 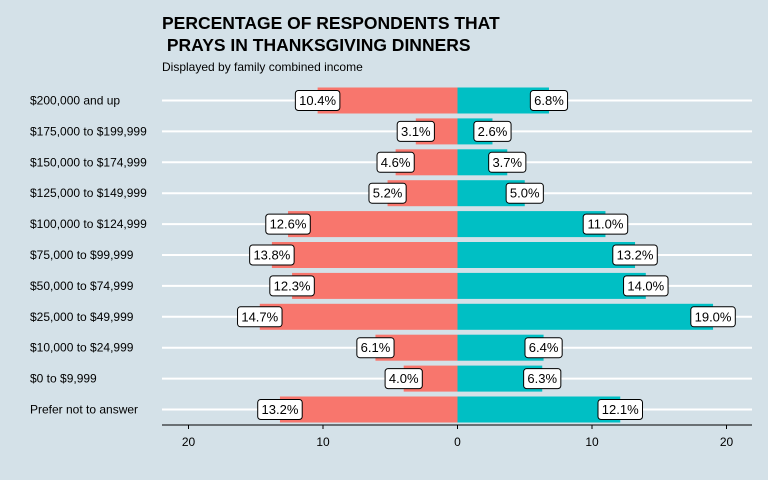 I want to click on data-label: 14.0%, so click(x=646, y=286).